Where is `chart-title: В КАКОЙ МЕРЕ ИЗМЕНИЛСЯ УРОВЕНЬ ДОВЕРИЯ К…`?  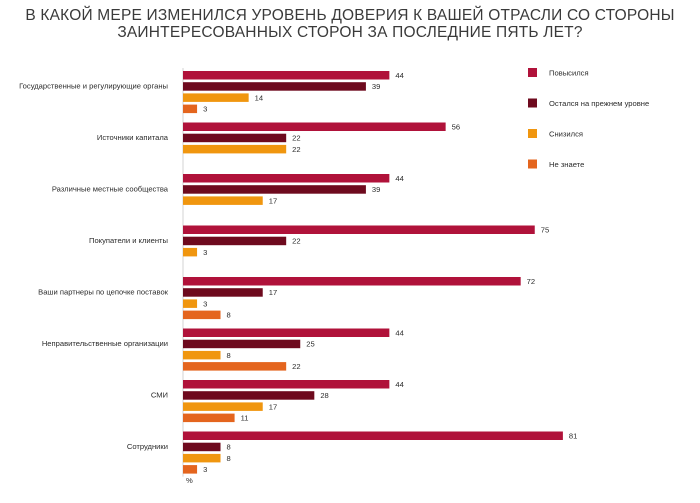 chart-title: В КАКОЙ МЕРЕ ИЗМЕНИЛСЯ УРОВЕНЬ ДОВЕРИЯ К… is located at coordinates (350, 24).